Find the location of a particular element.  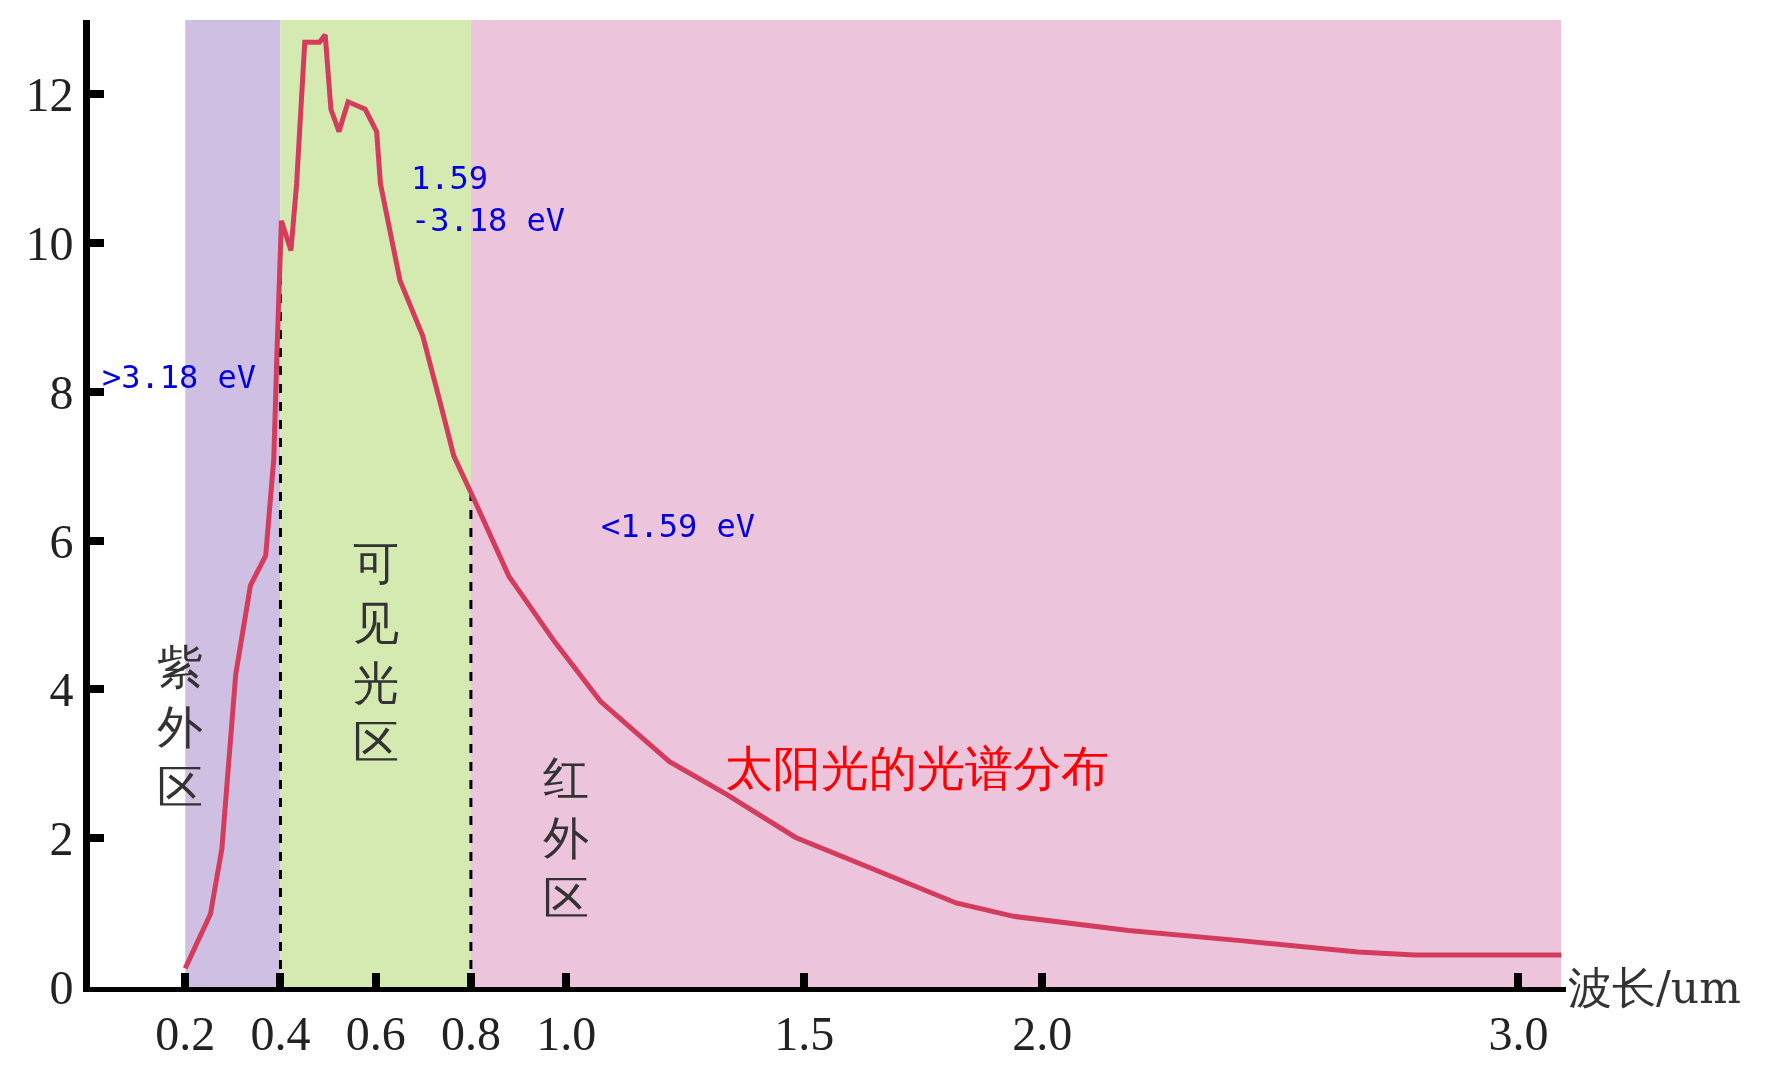

x-tick-label: 0.4 is located at coordinates (280, 1033).